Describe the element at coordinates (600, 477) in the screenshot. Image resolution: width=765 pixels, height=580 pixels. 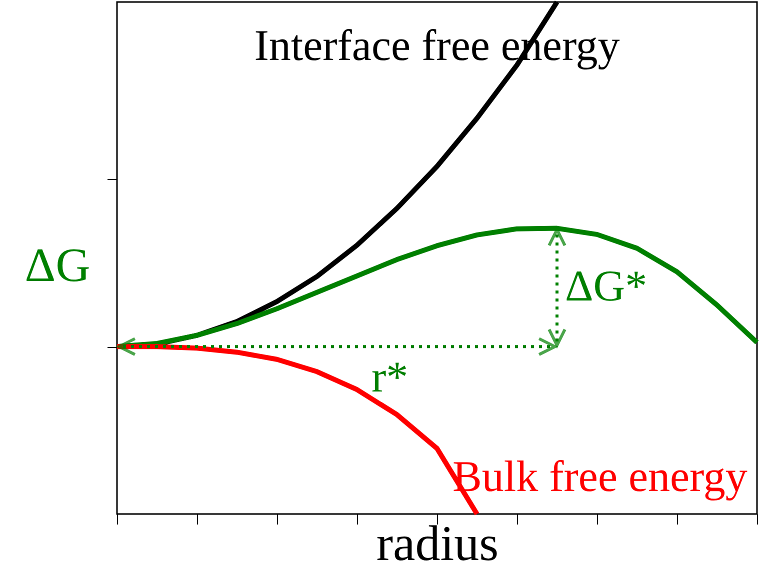
I see `annotation: Bulk free energy` at that location.